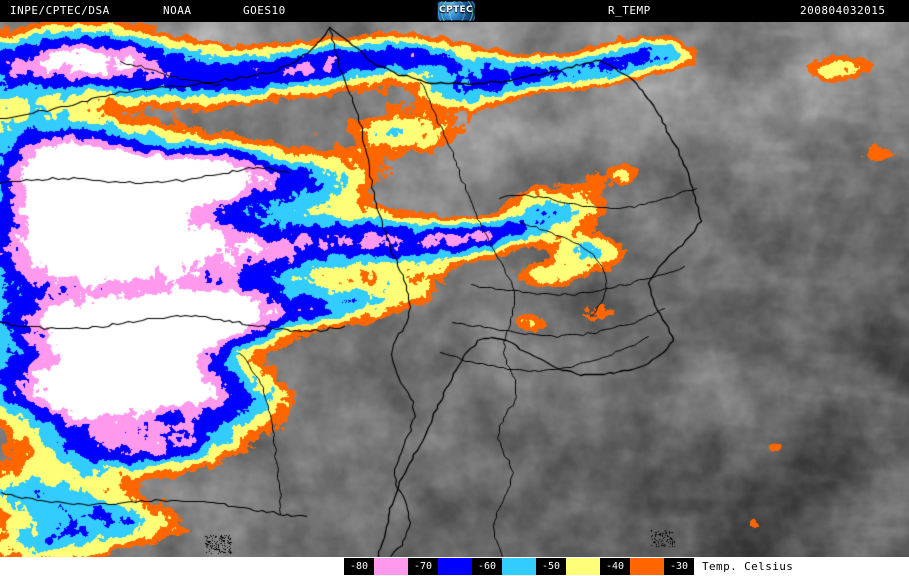  Describe the element at coordinates (615, 566) in the screenshot. I see `colorbar-tick-minus40: -40` at that location.